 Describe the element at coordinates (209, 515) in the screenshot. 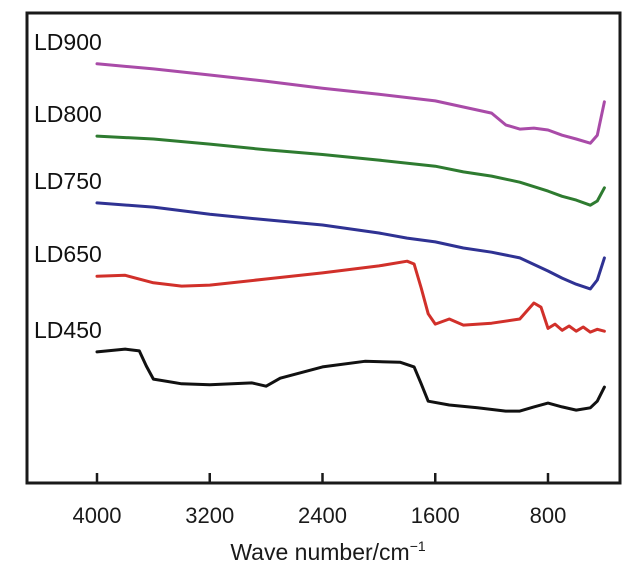

I see `x-tick-label: 3200` at that location.